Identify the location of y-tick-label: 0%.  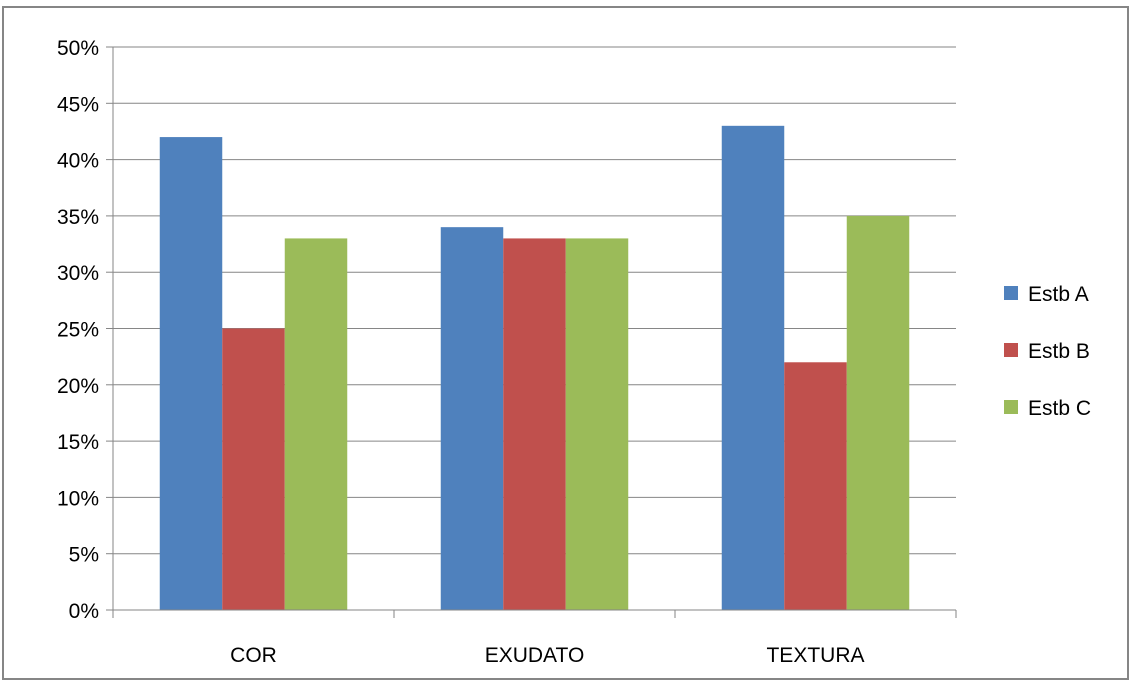
(84, 611).